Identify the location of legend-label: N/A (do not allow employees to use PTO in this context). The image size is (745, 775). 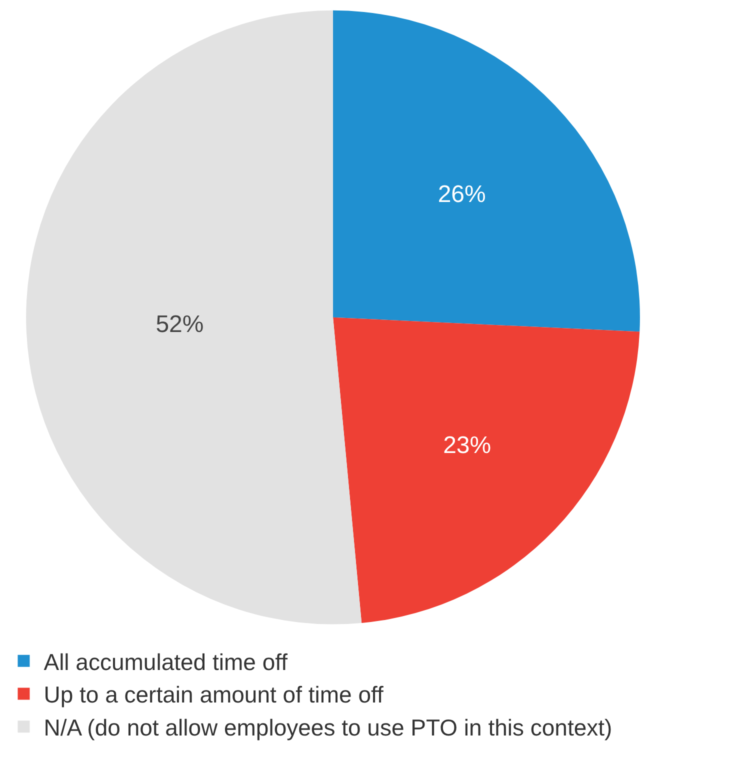
(328, 727).